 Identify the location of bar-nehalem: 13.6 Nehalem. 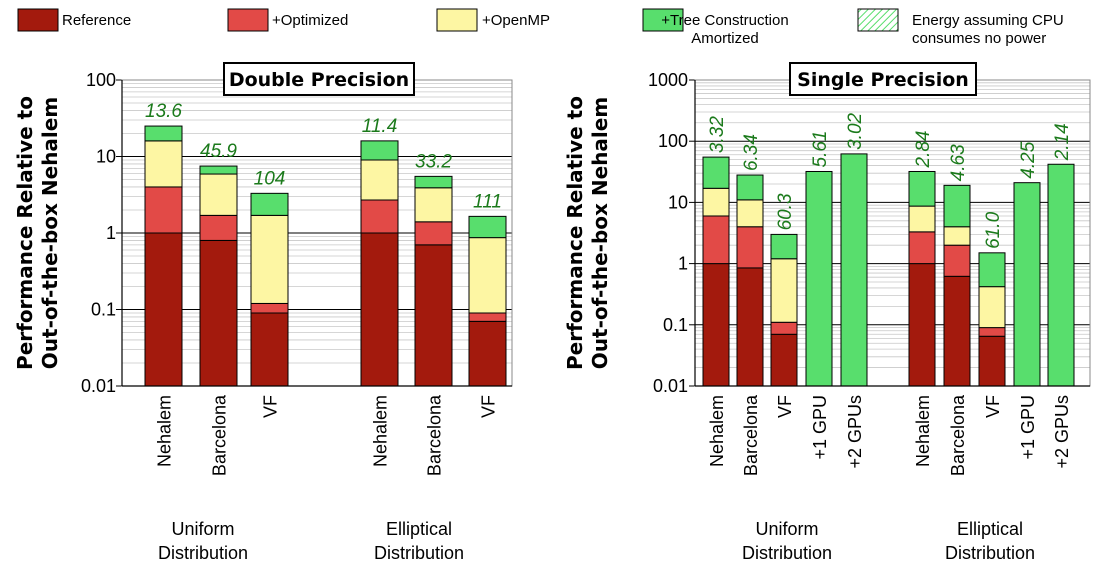
(163, 284).